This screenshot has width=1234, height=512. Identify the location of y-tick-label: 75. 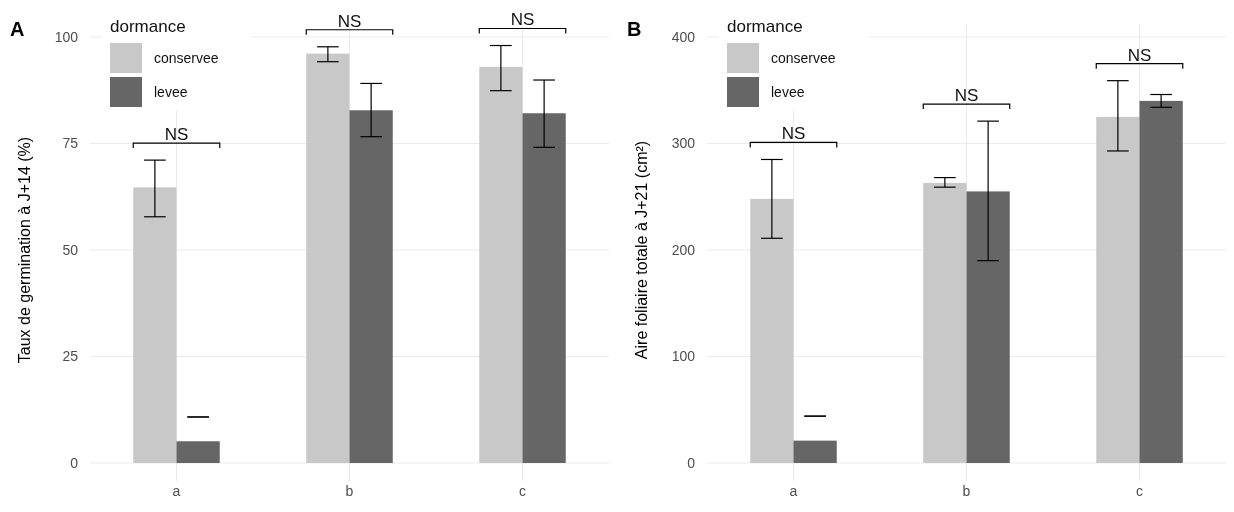
(70, 143).